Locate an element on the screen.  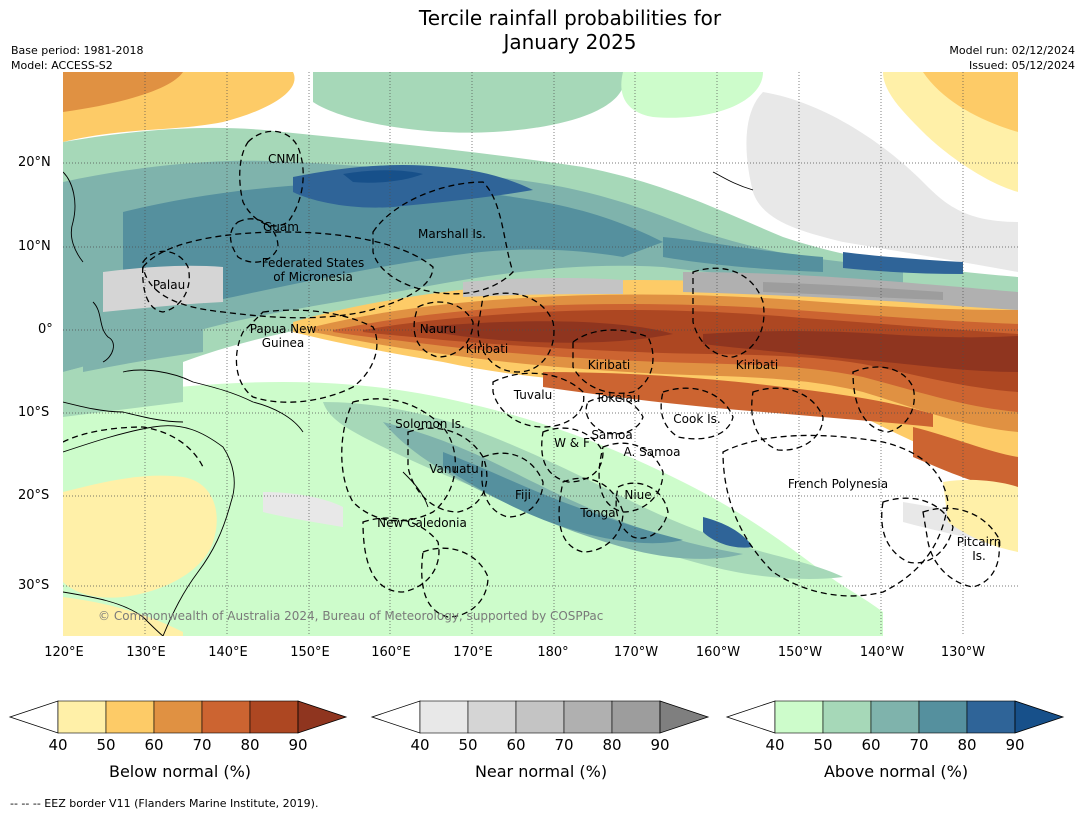
colorbar-below-tick-90: 90 is located at coordinates (297, 745).